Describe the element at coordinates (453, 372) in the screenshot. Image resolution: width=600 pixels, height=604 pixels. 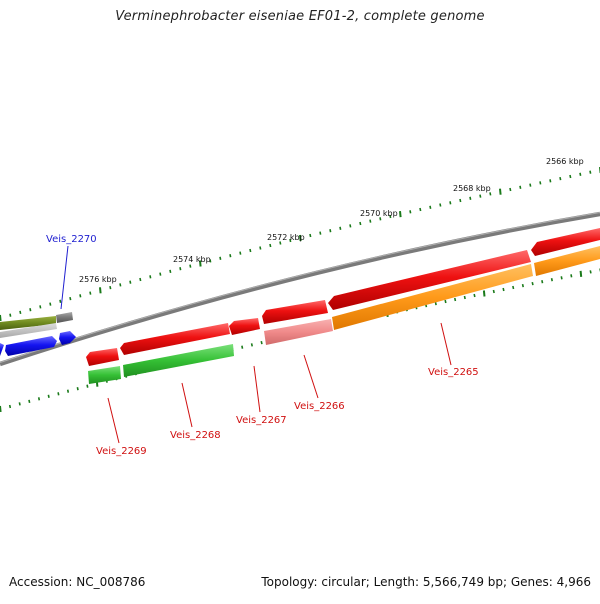
I see `gene-label-veis-2265: Veis_2265` at that location.